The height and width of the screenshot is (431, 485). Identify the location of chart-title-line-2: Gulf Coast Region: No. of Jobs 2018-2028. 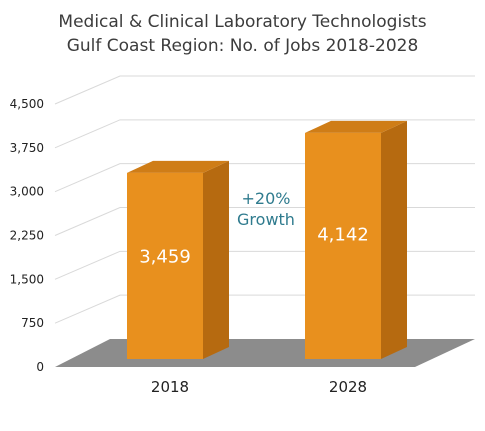
(242, 46).